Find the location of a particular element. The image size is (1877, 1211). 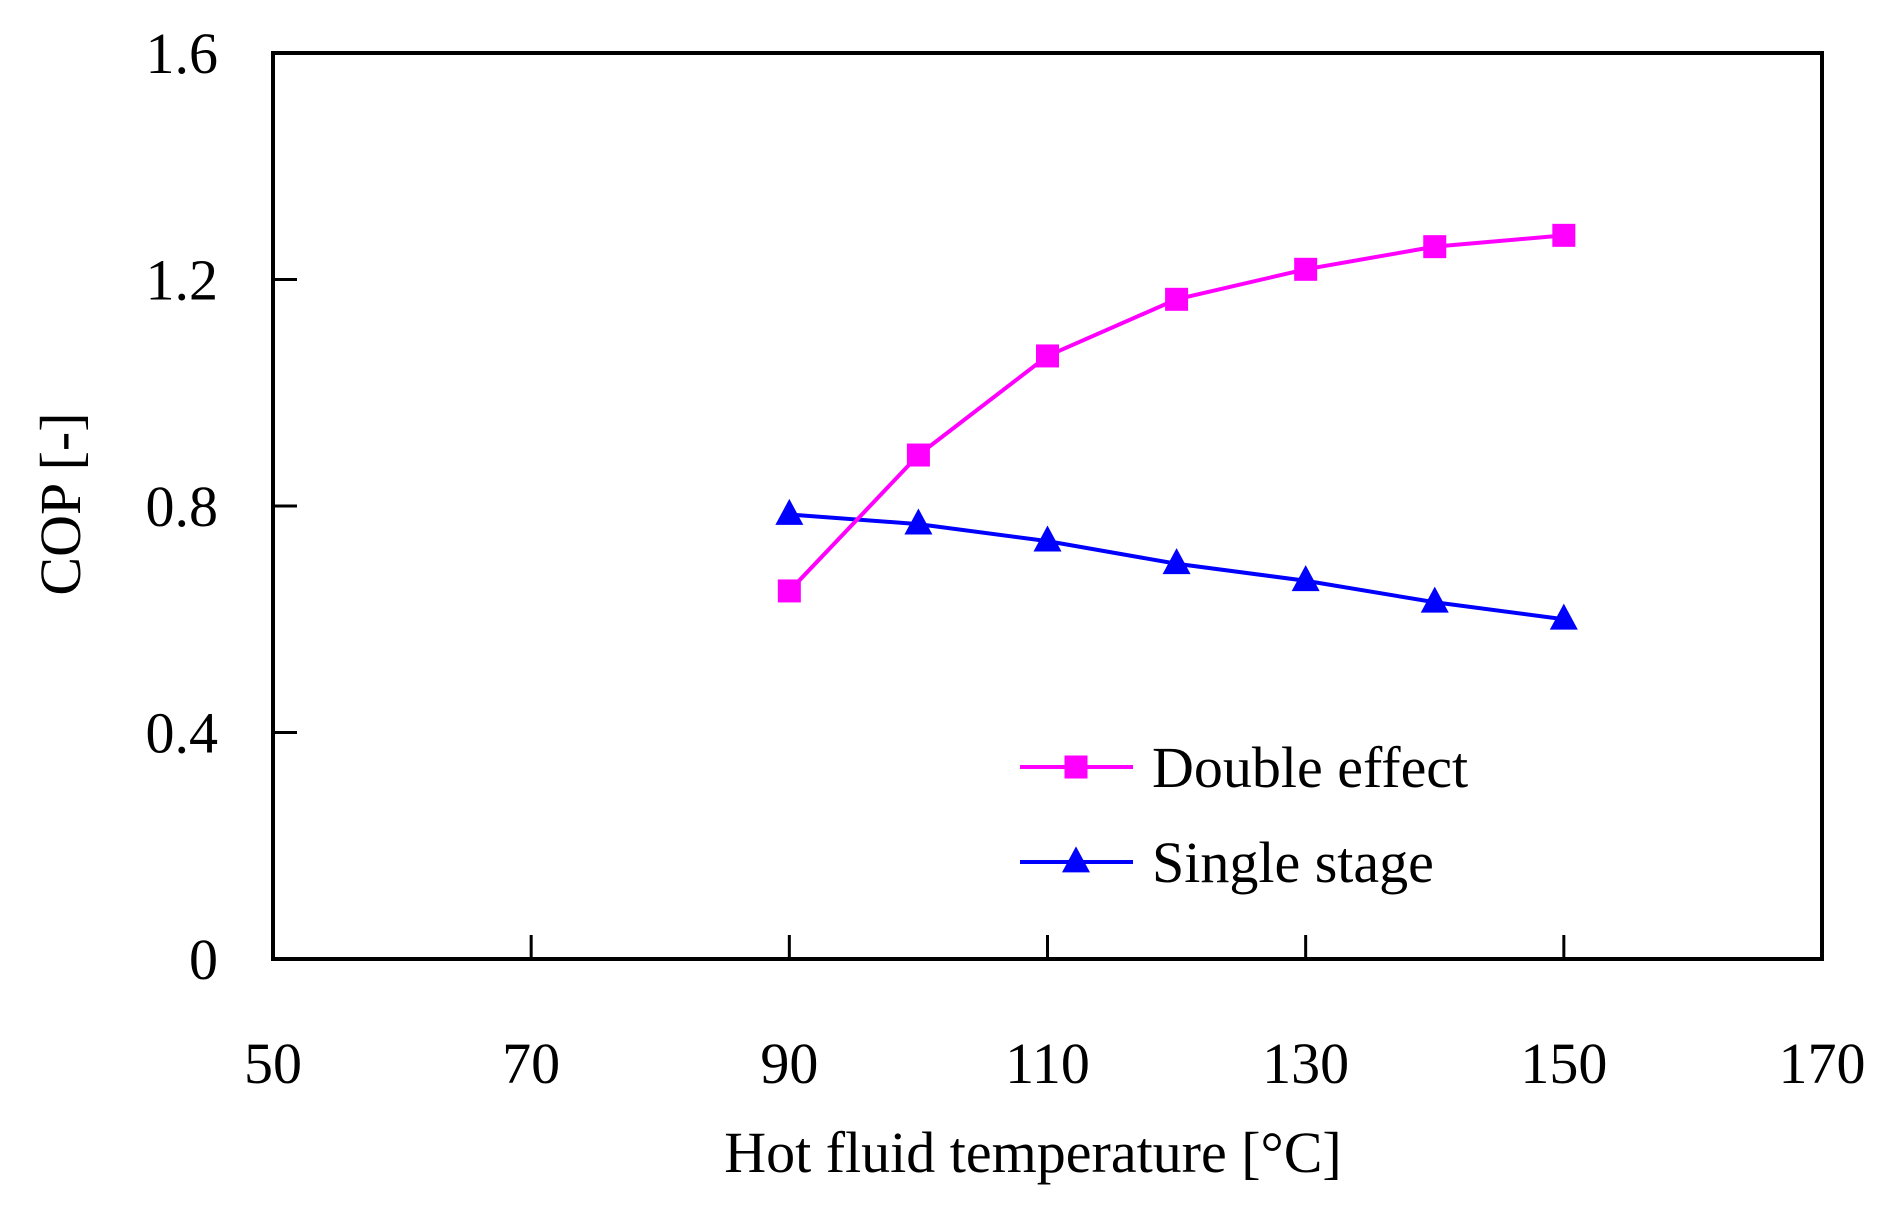

series-layer is located at coordinates (1176, 426).